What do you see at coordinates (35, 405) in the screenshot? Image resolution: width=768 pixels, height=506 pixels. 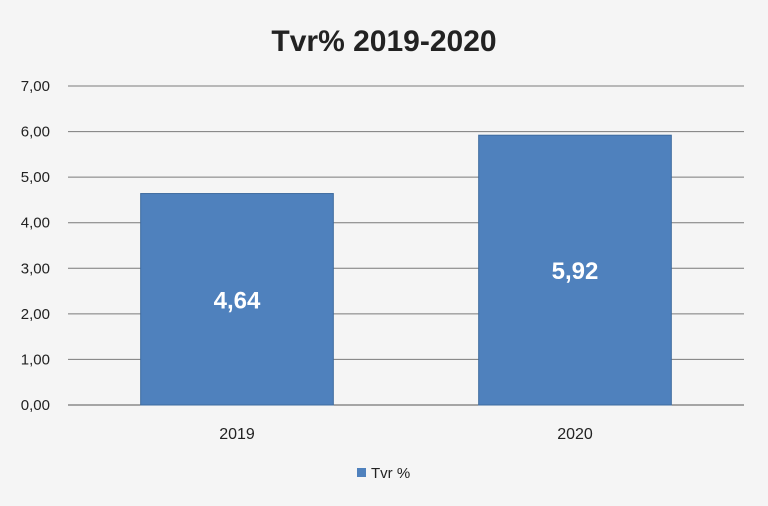 I see `y-tick-label: 0,00` at bounding box center [35, 405].